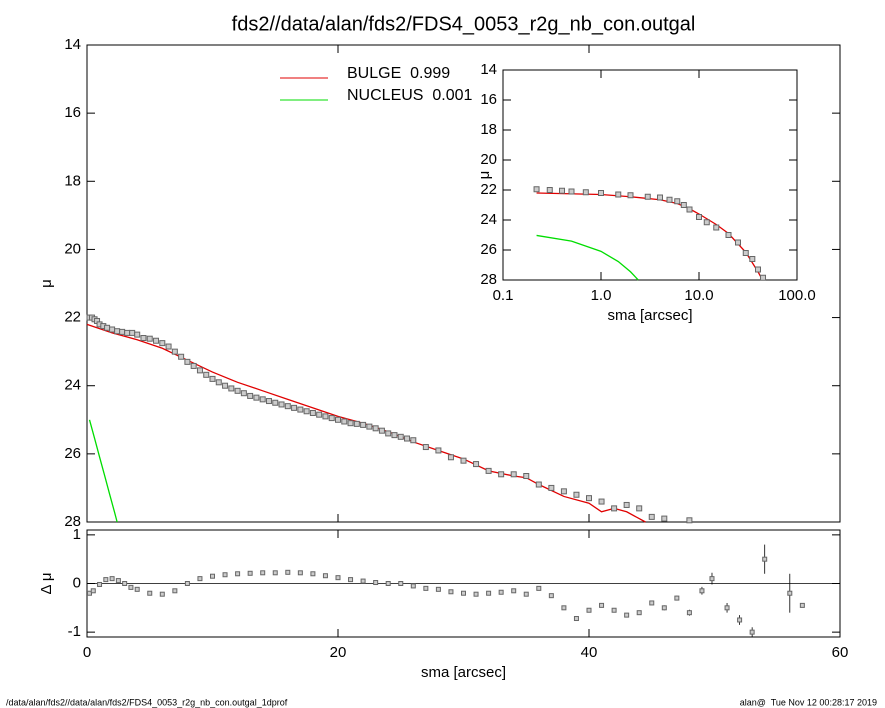 This screenshot has width=885, height=708. What do you see at coordinates (797, 295) in the screenshot?
I see `x-tick-label: 100.0` at bounding box center [797, 295].